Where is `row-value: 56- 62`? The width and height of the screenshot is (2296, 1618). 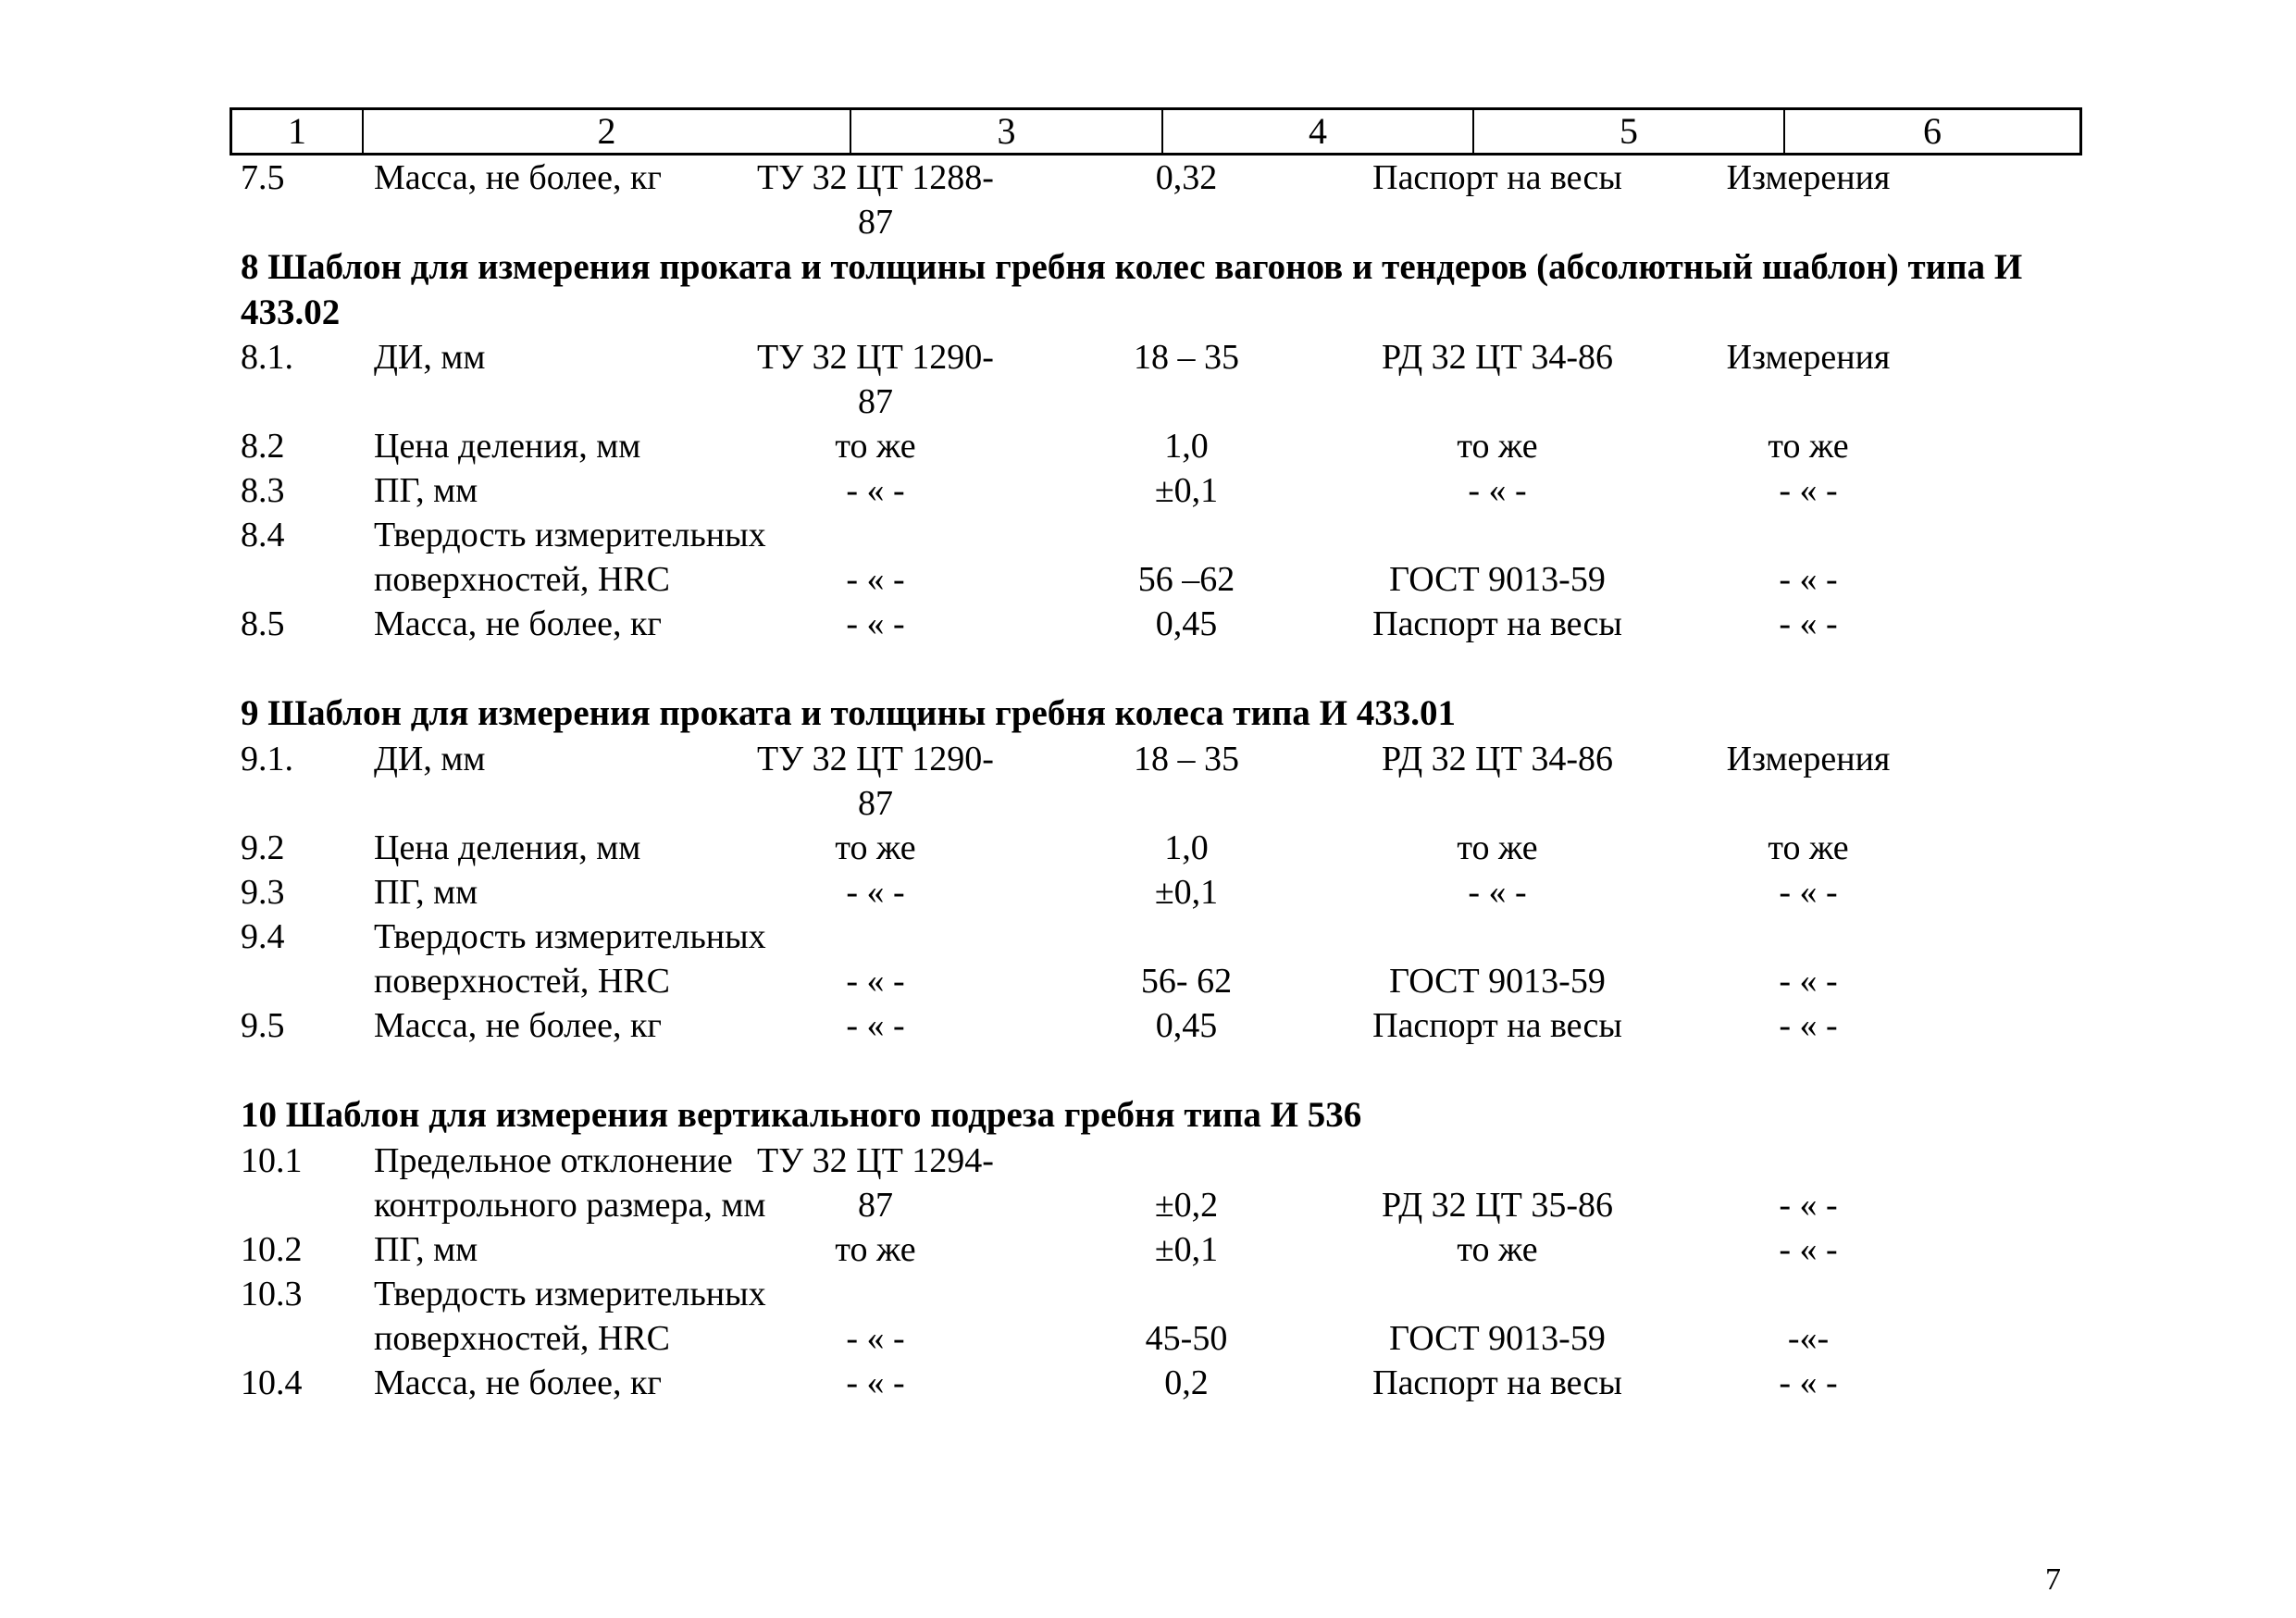 row-value: 56- 62 is located at coordinates (1187, 982).